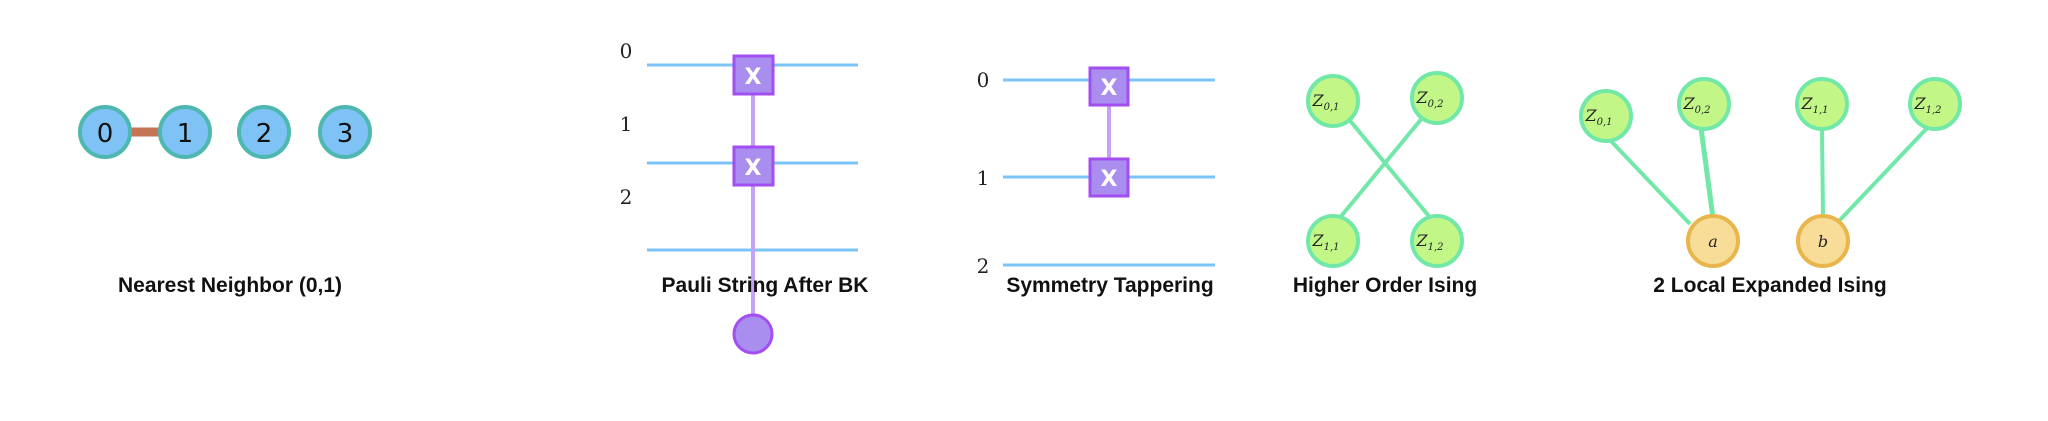 This screenshot has width=2048, height=421. I want to click on qubit-node-2: 2, so click(264, 132).